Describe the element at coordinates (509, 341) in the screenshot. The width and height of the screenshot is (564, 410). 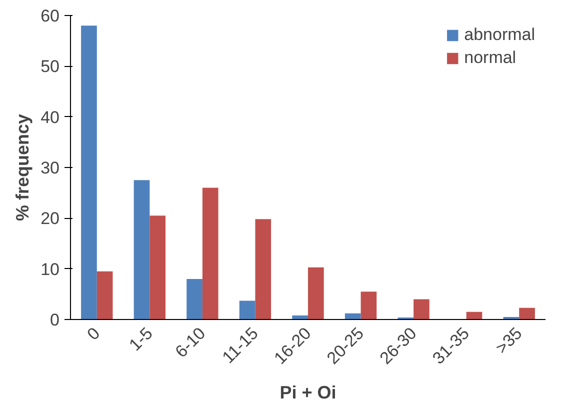
I see `x-tick-label: >35` at that location.